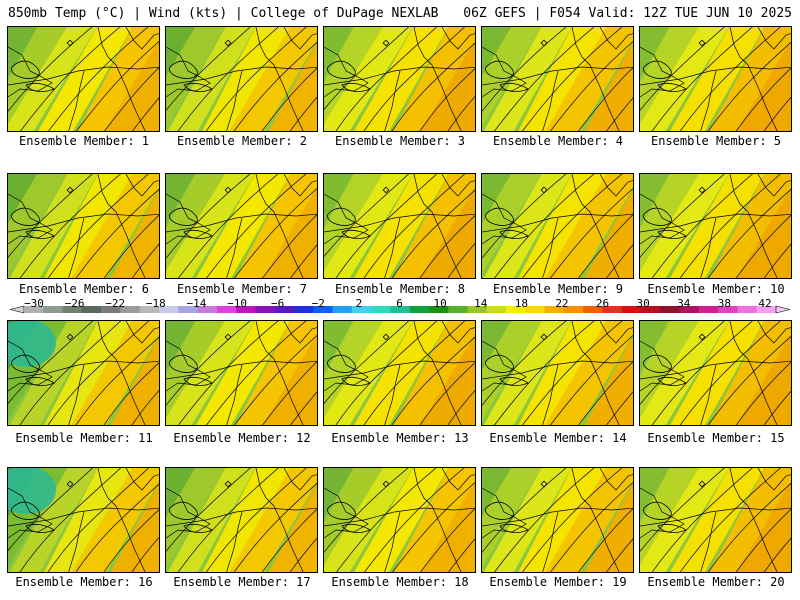 This screenshot has height=600, width=800. Describe the element at coordinates (196, 303) in the screenshot. I see `colorbar-tick-label: −14` at that location.